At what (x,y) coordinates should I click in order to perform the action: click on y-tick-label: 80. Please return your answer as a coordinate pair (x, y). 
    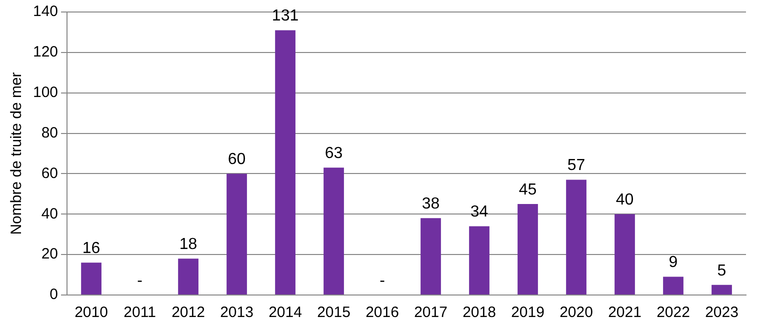
    Looking at the image, I should click on (49, 133).